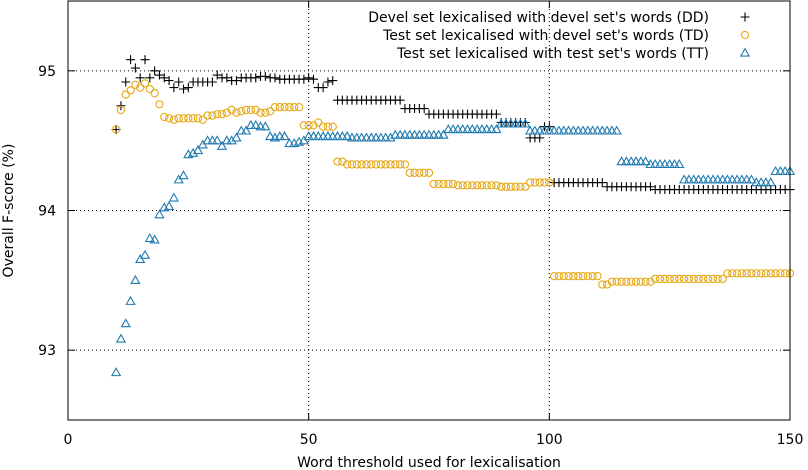 Image resolution: width=808 pixels, height=470 pixels. What do you see at coordinates (68, 440) in the screenshot?
I see `x-tick-label: 0` at bounding box center [68, 440].